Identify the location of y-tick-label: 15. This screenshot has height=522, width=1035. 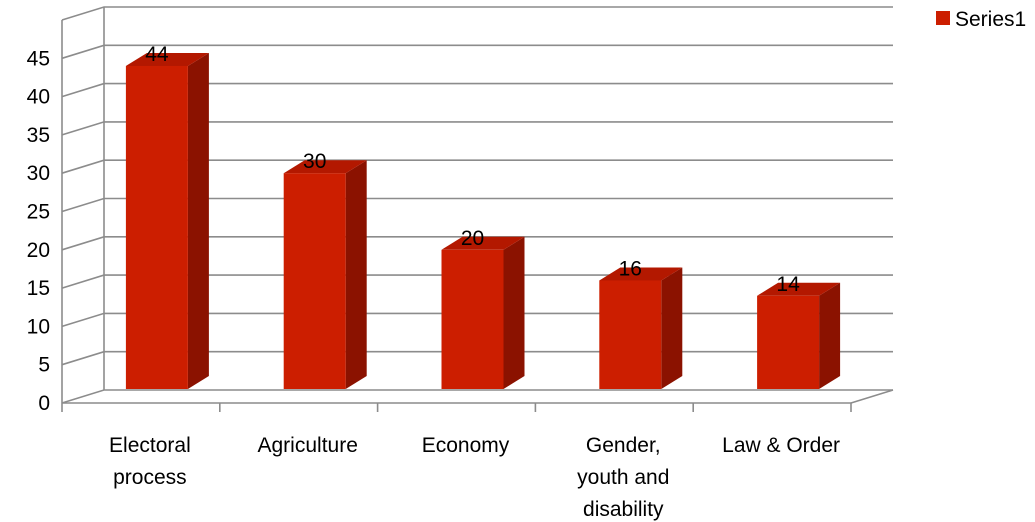
(38, 288).